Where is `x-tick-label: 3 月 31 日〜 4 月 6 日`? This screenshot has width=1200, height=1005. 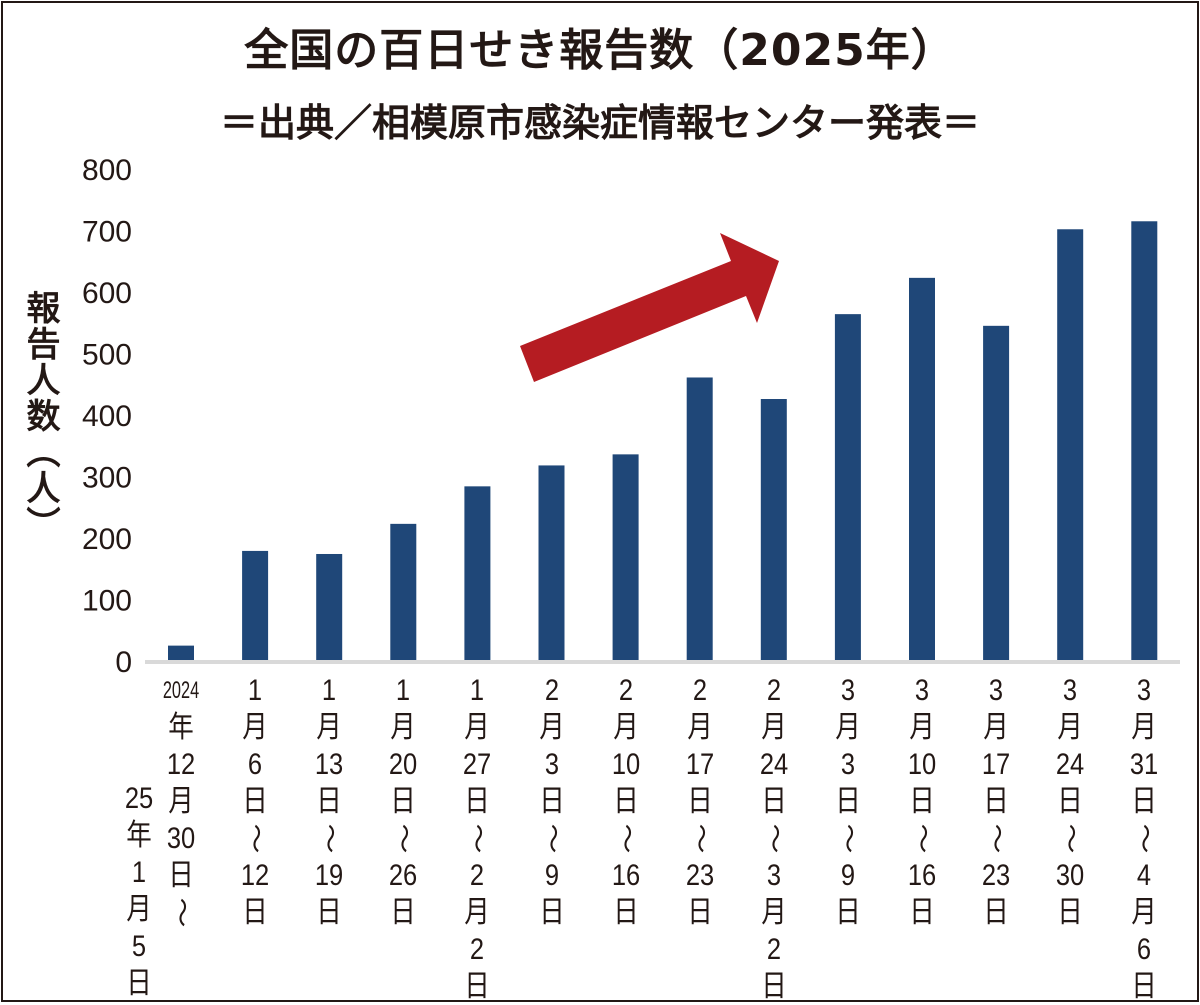
x-tick-label: 3 月 31 日〜 4 月 6 日 is located at coordinates (1144, 838).